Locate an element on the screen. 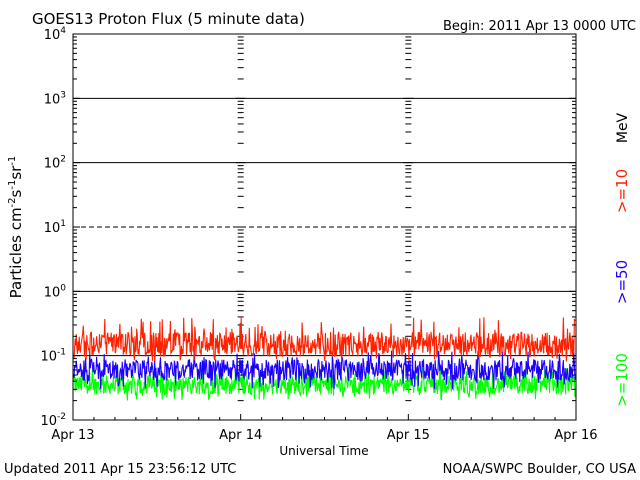 Image resolution: width=640 pixels, height=480 pixels. y-axis-title: Particles cm-2s-1sr-1 is located at coordinates (16, 227).